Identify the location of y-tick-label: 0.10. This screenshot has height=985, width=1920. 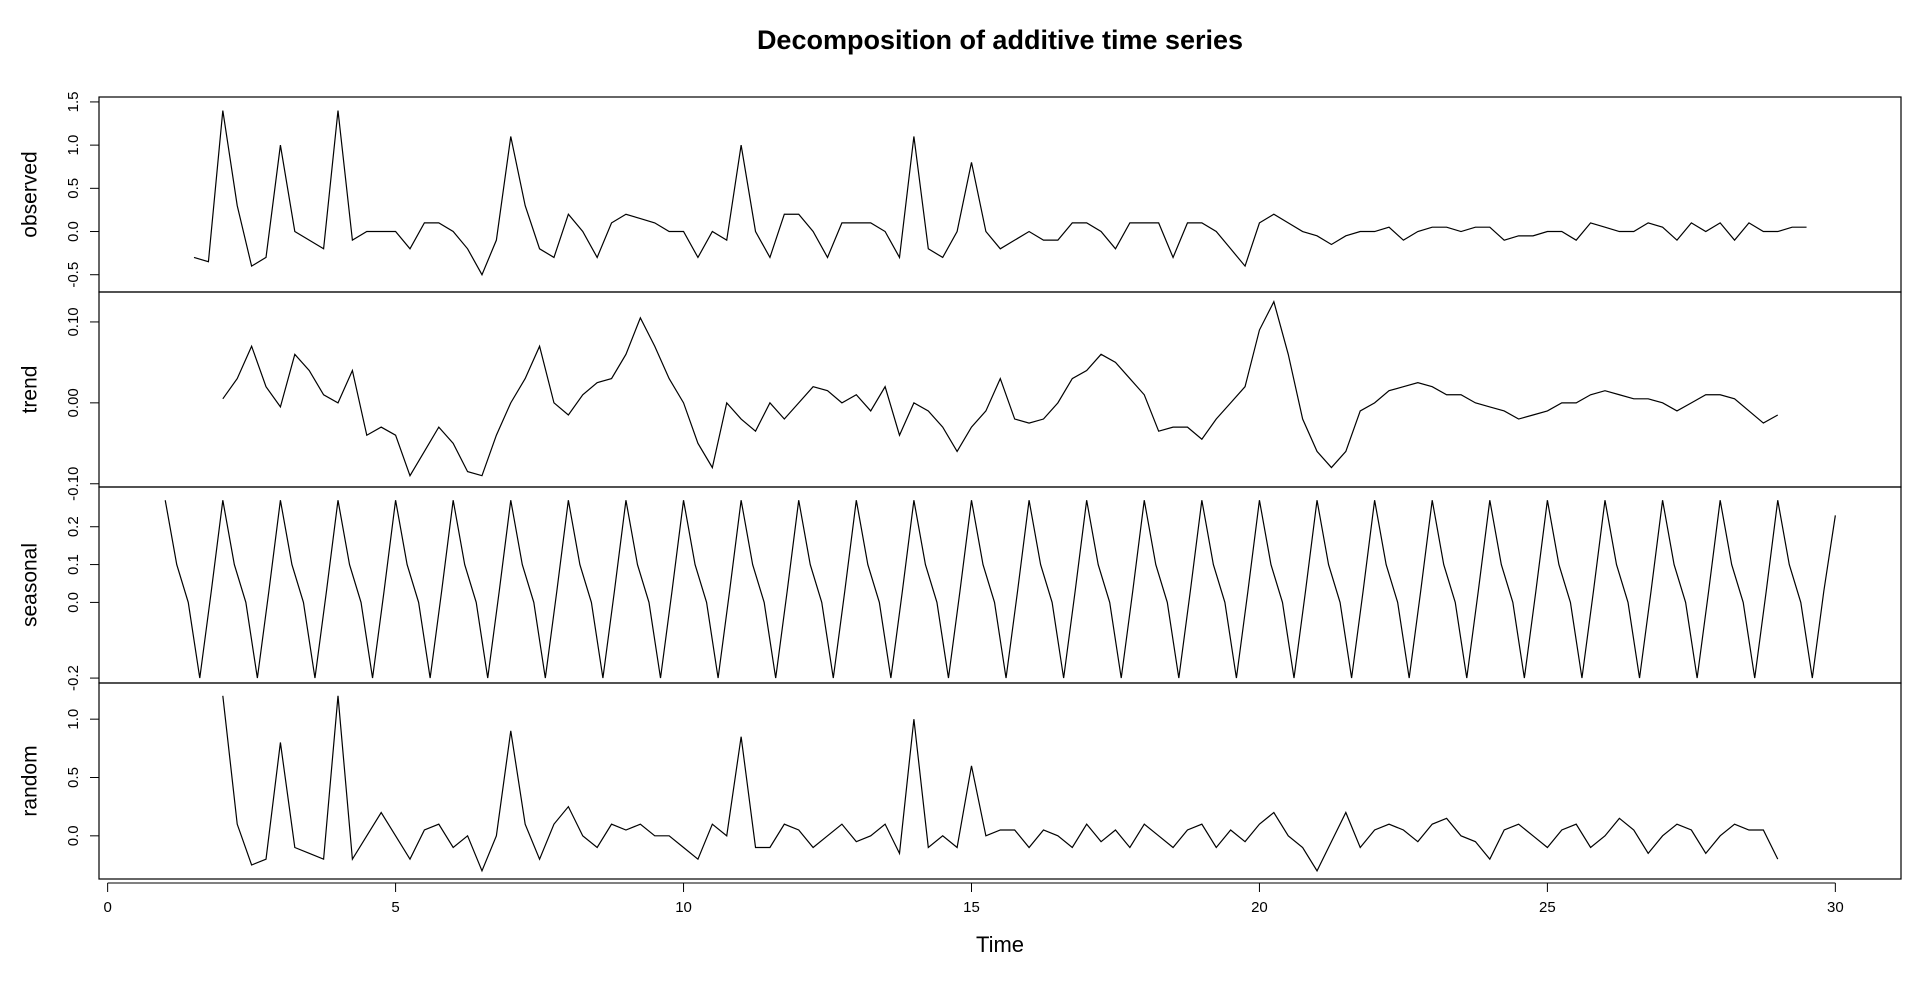
(73, 321).